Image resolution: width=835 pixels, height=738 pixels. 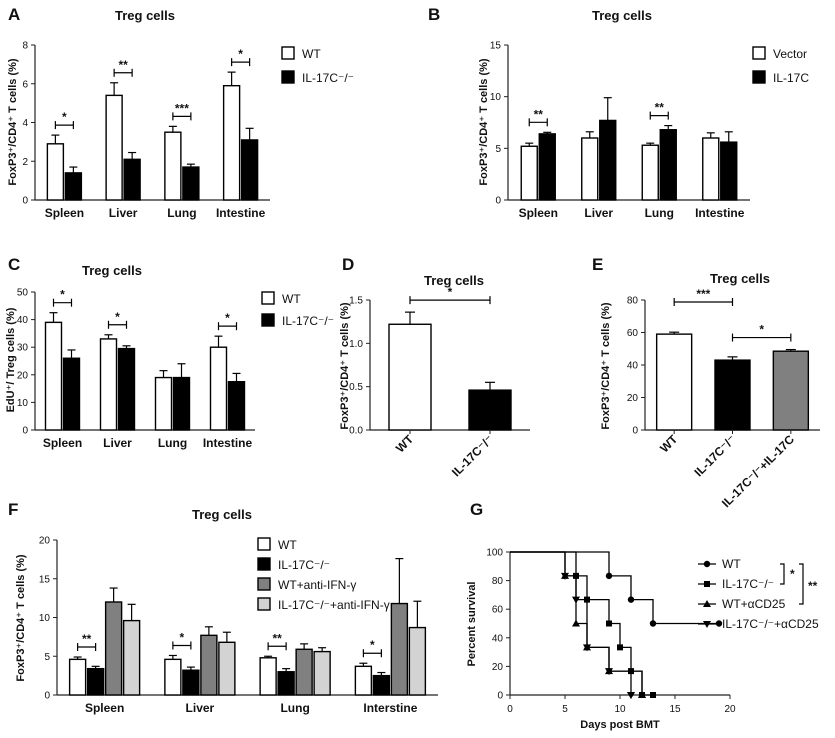 I want to click on y-tick-label: 2, so click(x=25, y=162).